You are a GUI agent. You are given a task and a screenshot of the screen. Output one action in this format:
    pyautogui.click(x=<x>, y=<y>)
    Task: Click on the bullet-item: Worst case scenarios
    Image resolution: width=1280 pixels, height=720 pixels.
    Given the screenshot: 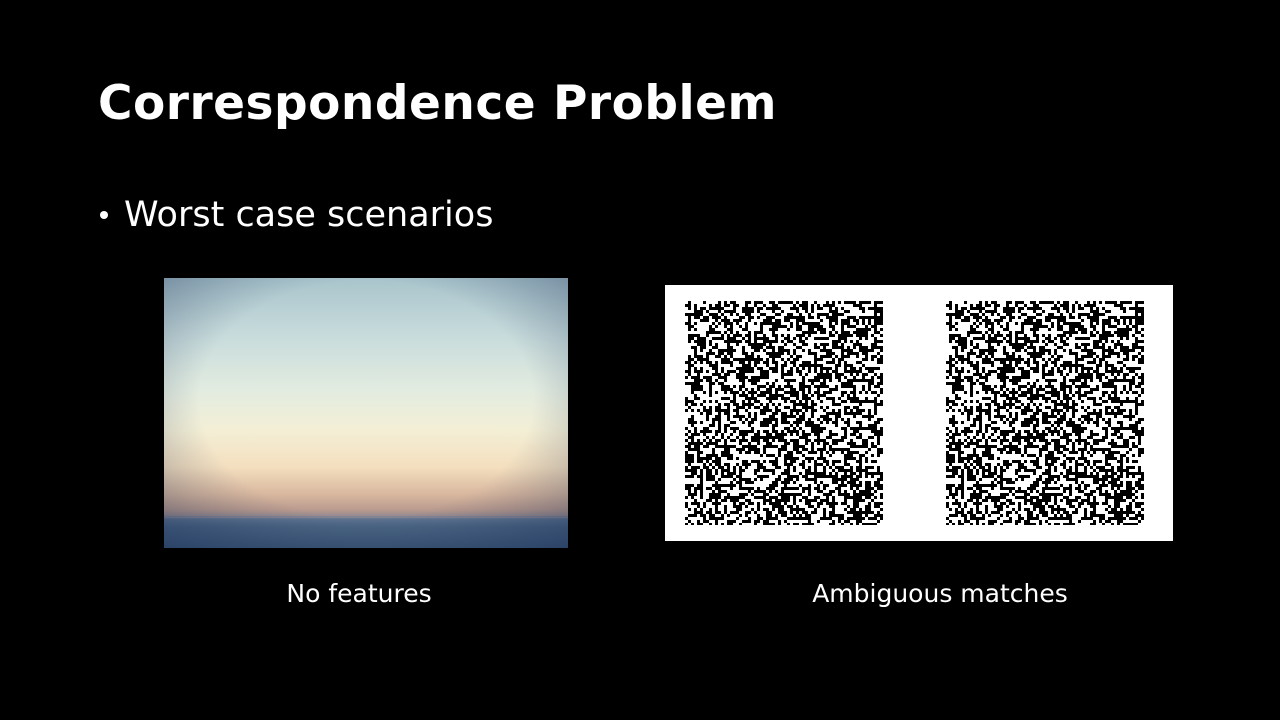 What is the action you would take?
    pyautogui.click(x=295, y=215)
    